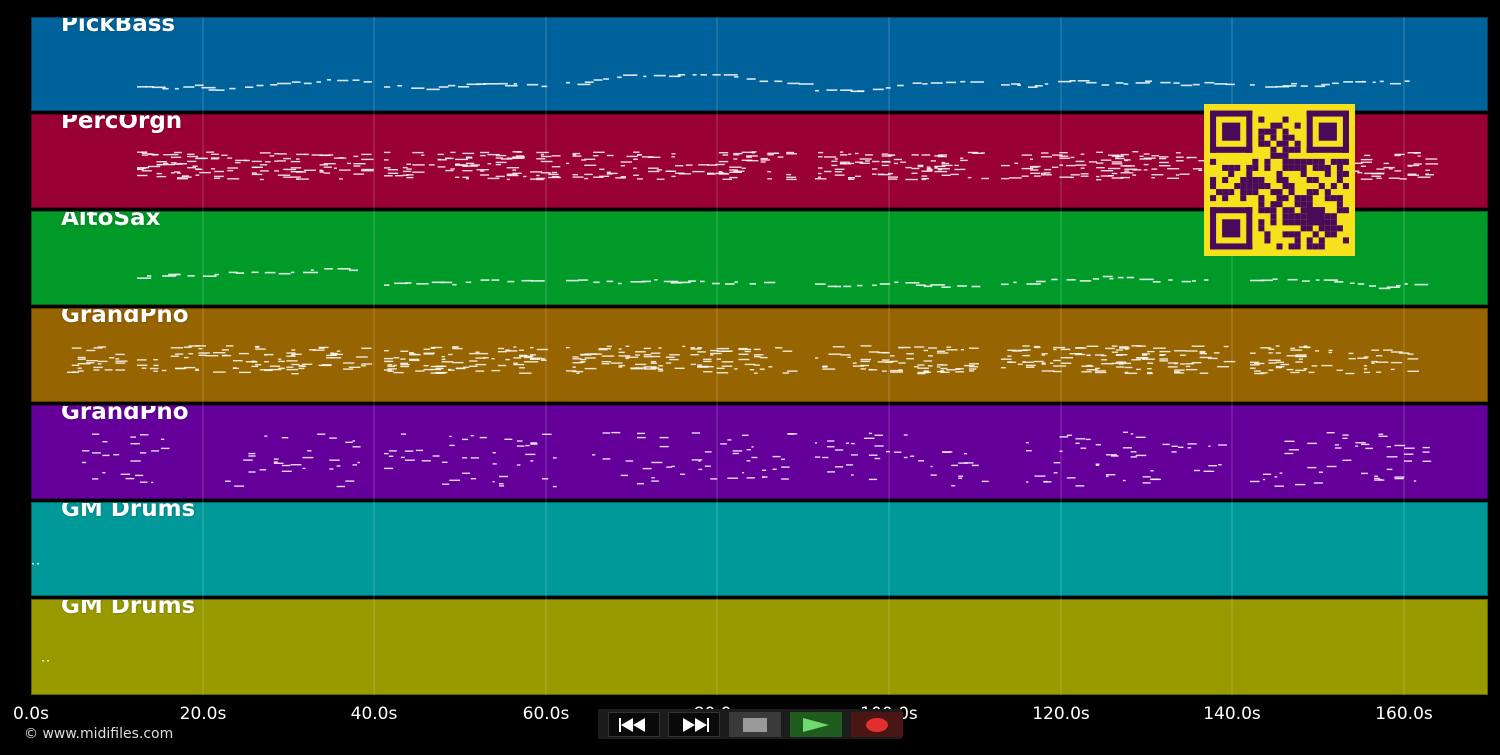  What do you see at coordinates (816, 724) in the screenshot?
I see `play-button` at bounding box center [816, 724].